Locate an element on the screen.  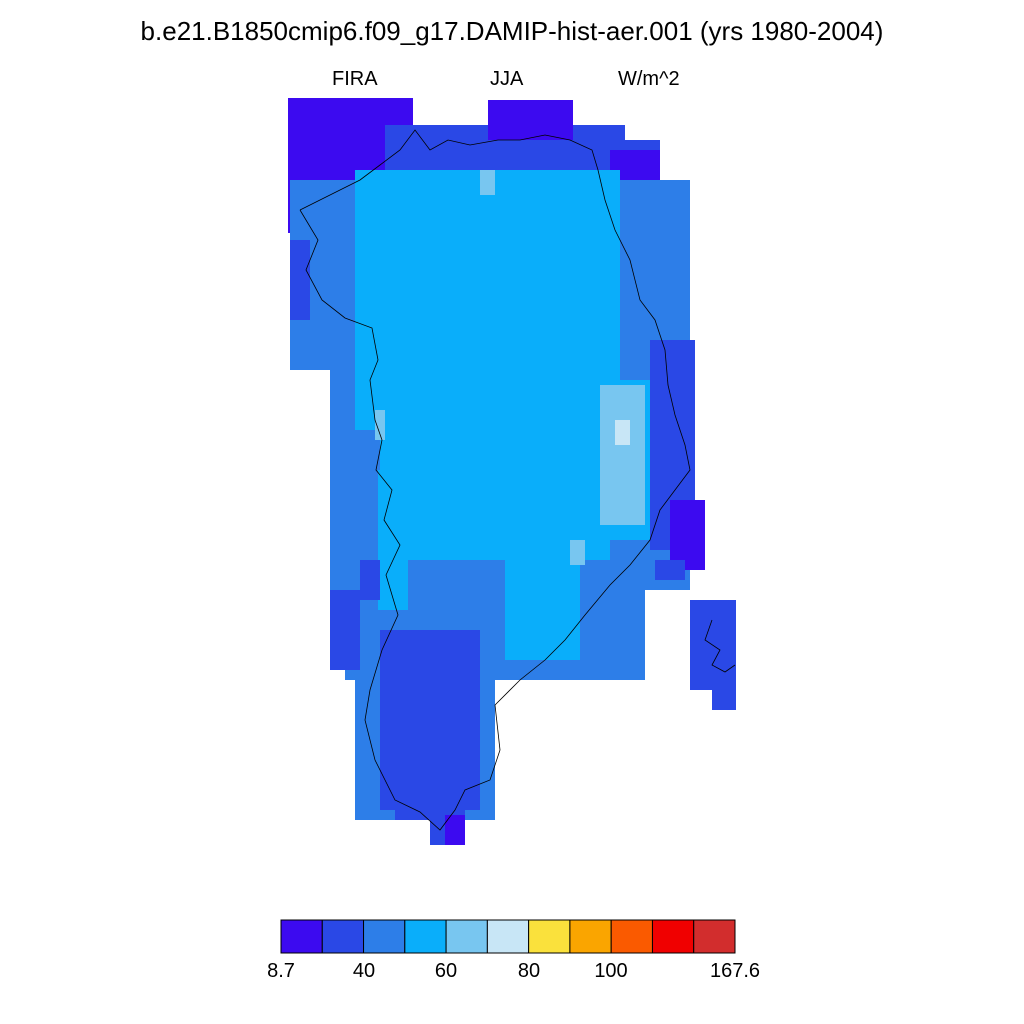
colorbar is located at coordinates (508, 936).